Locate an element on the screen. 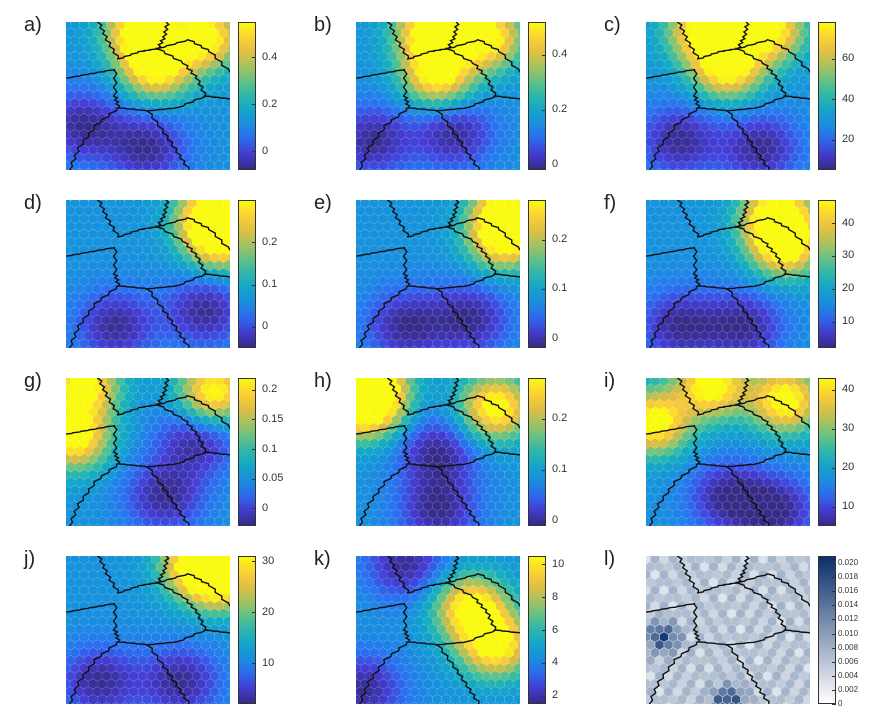 This screenshot has width=871, height=721. colorbar-tick-label: 0.4 is located at coordinates (560, 54).